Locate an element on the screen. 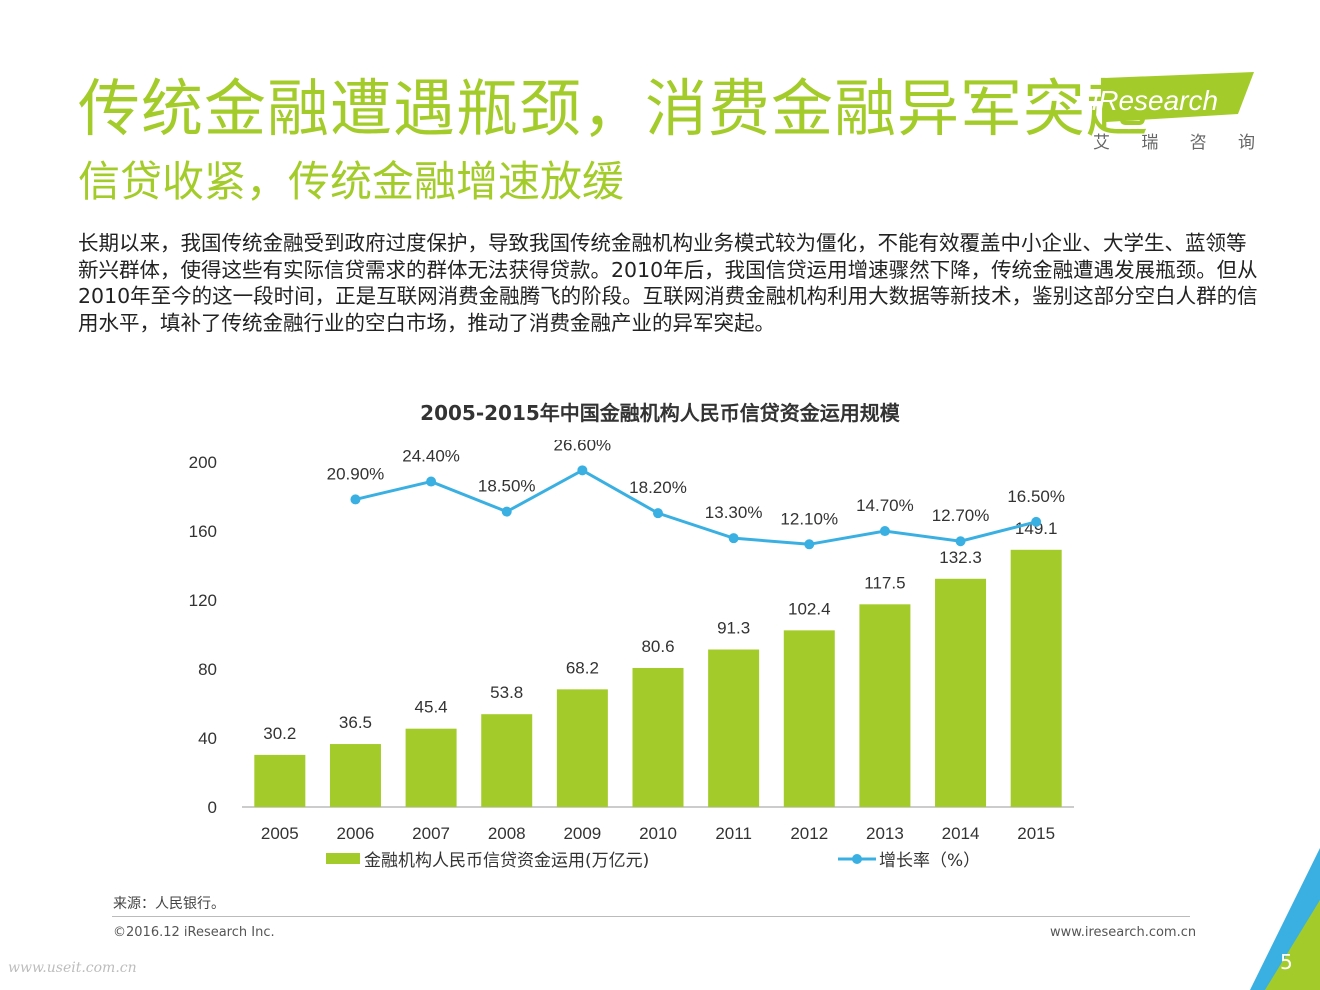 The width and height of the screenshot is (1320, 990). x-tick-label: 2010 is located at coordinates (658, 833).